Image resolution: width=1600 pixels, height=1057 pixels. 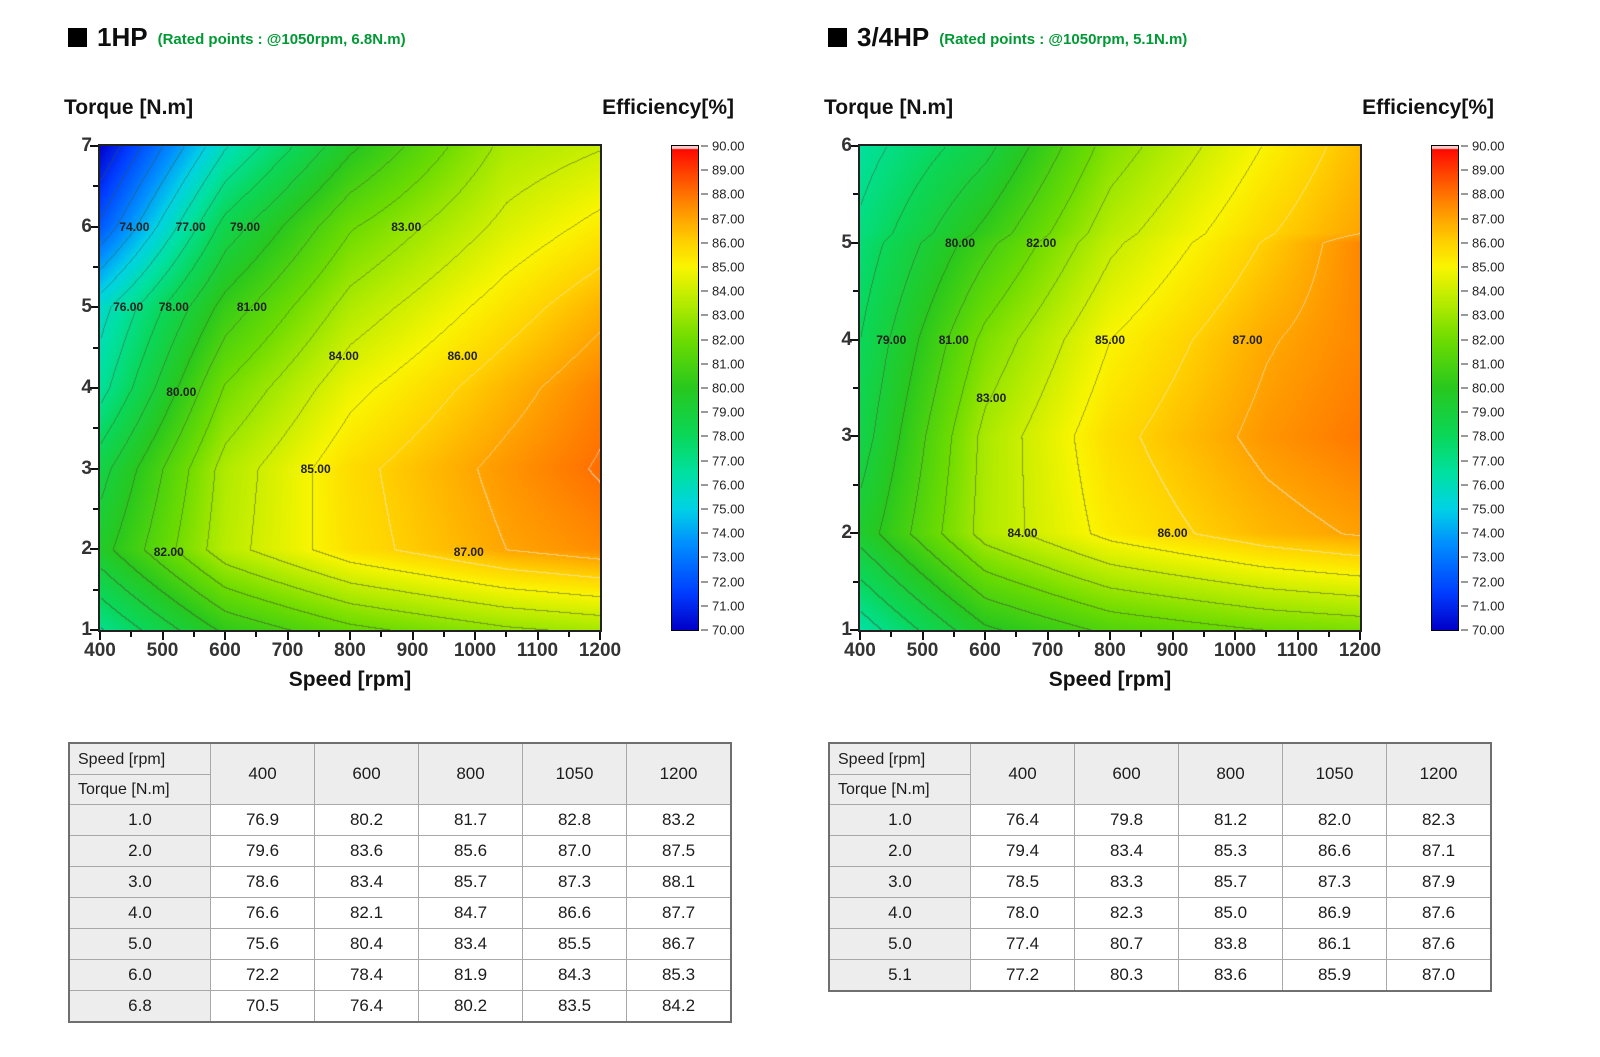 What do you see at coordinates (600, 650) in the screenshot?
I see `x-tick-label: 1200` at bounding box center [600, 650].